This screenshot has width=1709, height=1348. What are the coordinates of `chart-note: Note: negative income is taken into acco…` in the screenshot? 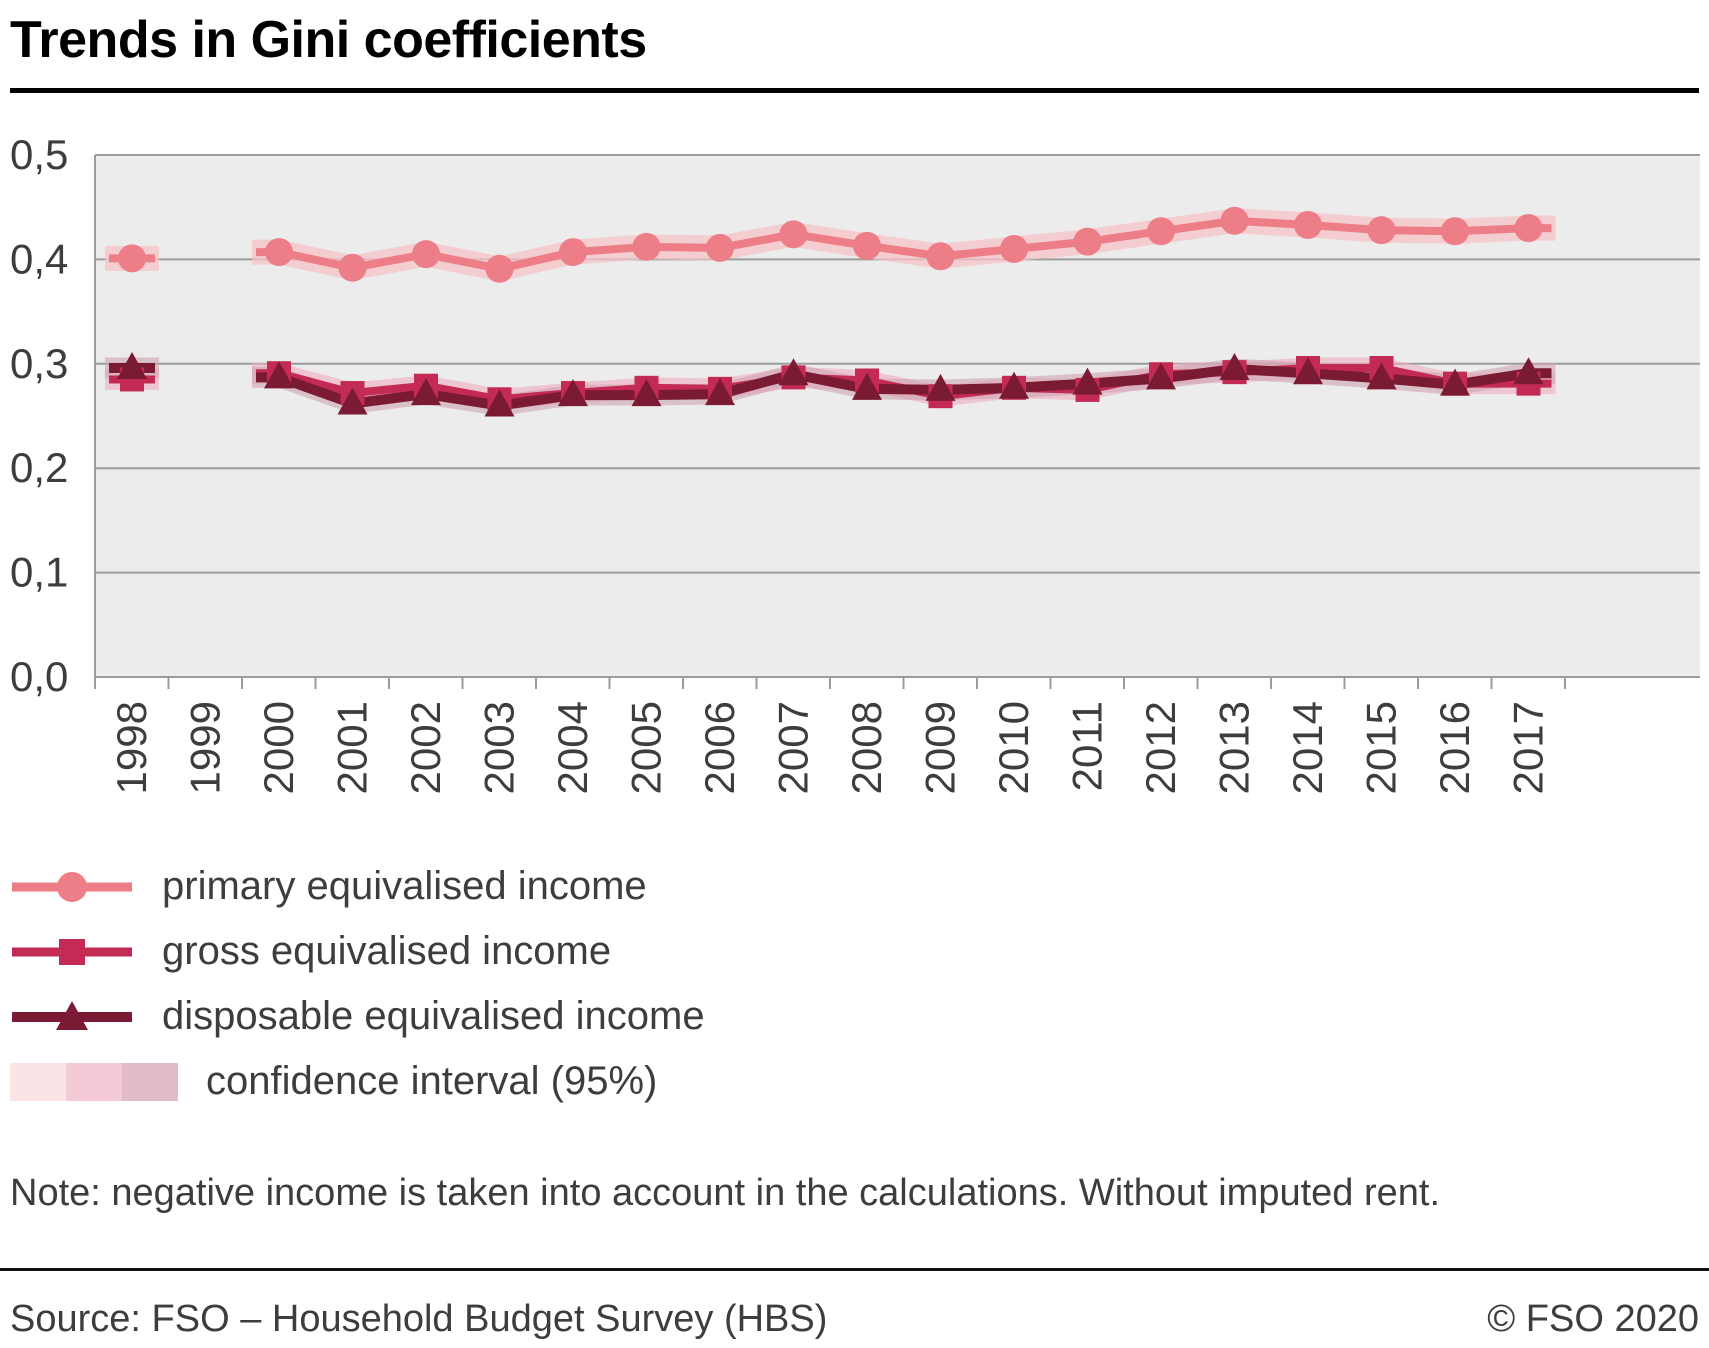 It's located at (725, 1193).